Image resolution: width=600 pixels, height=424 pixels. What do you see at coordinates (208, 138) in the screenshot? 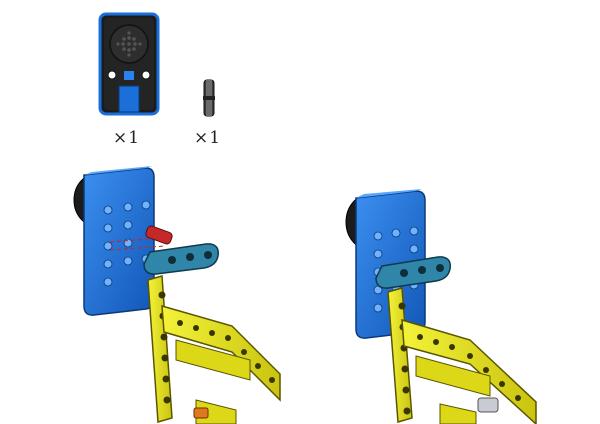
I see `connector-pin-quantity: ×1` at bounding box center [208, 138].